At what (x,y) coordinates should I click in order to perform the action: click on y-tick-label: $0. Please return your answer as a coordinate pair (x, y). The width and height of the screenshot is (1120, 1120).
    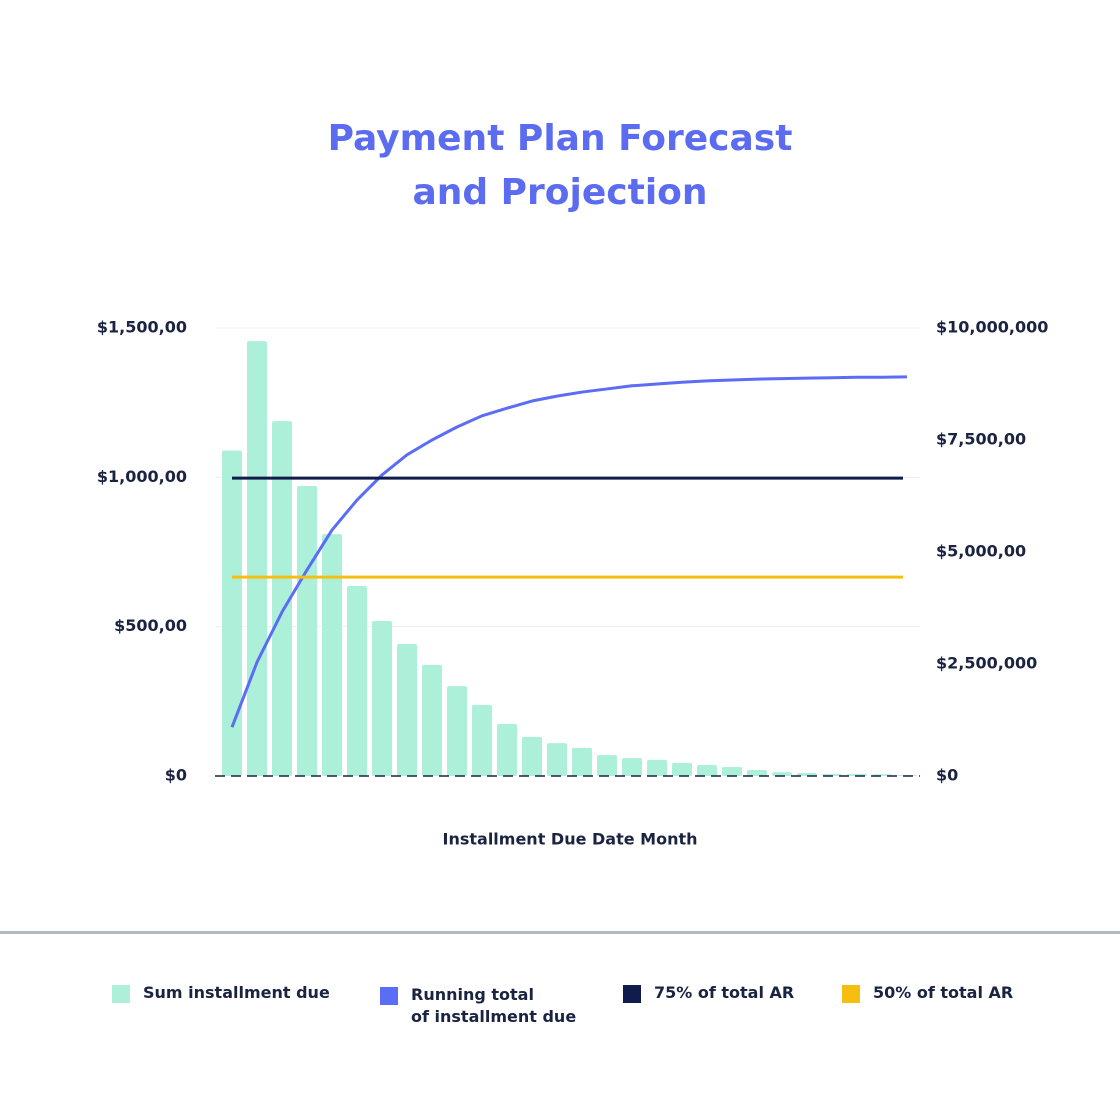
    Looking at the image, I should click on (176, 775).